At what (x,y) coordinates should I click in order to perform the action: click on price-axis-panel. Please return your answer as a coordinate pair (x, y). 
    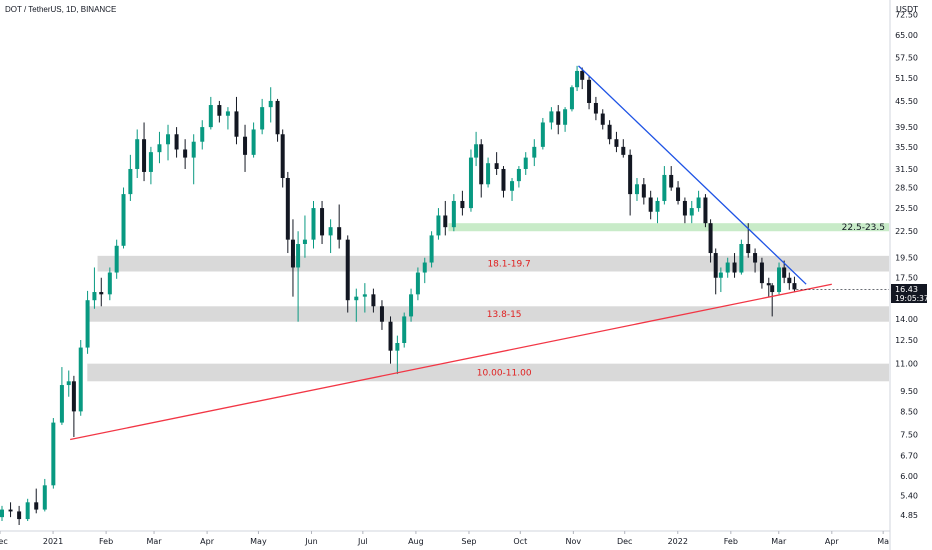
    Looking at the image, I should click on (911, 275).